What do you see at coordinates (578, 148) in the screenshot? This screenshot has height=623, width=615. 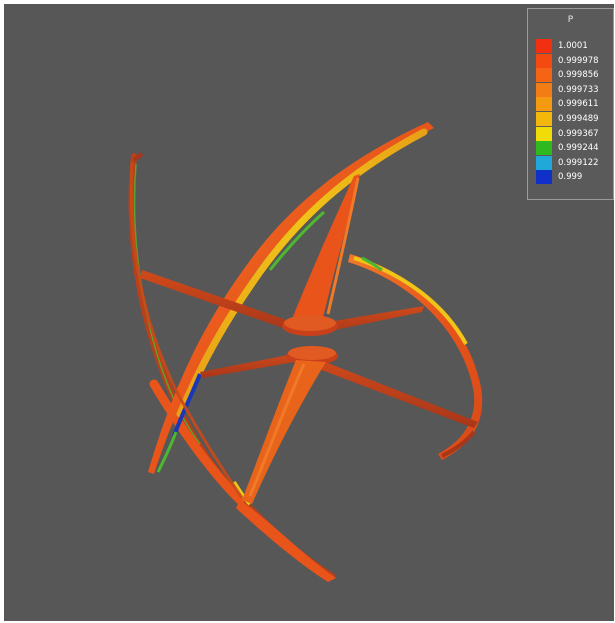 I see `legend-label: 0.999244` at bounding box center [578, 148].